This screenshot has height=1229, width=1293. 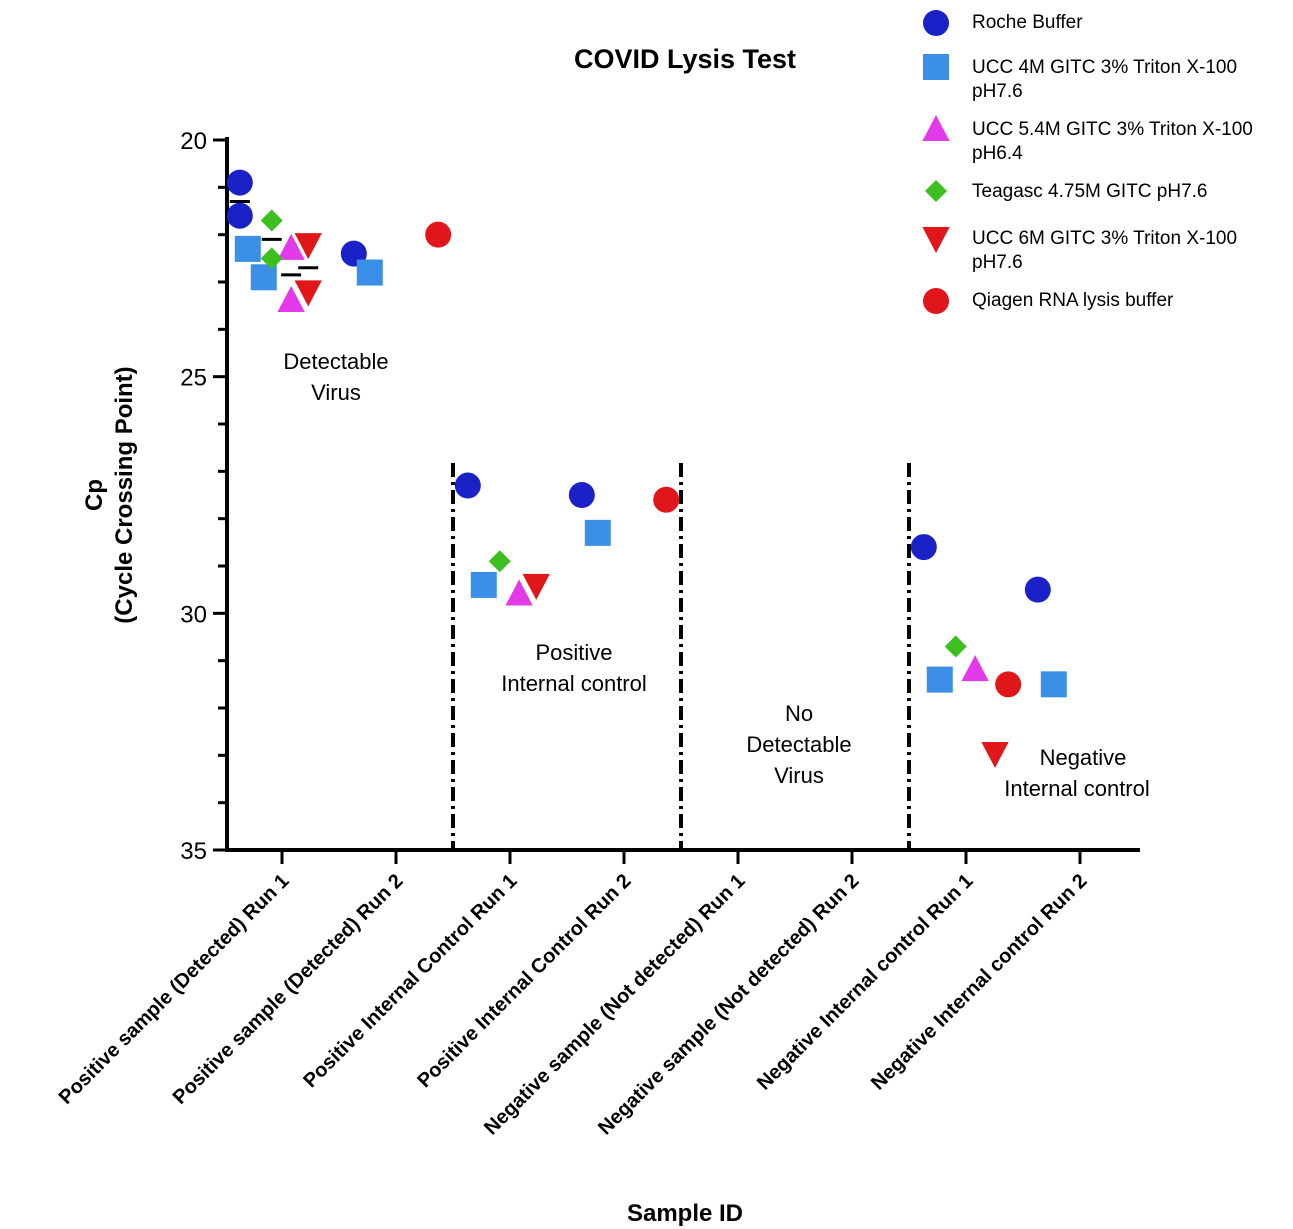 What do you see at coordinates (865, 982) in the screenshot?
I see `x-tick-label: Negative Internal control Run 1` at bounding box center [865, 982].